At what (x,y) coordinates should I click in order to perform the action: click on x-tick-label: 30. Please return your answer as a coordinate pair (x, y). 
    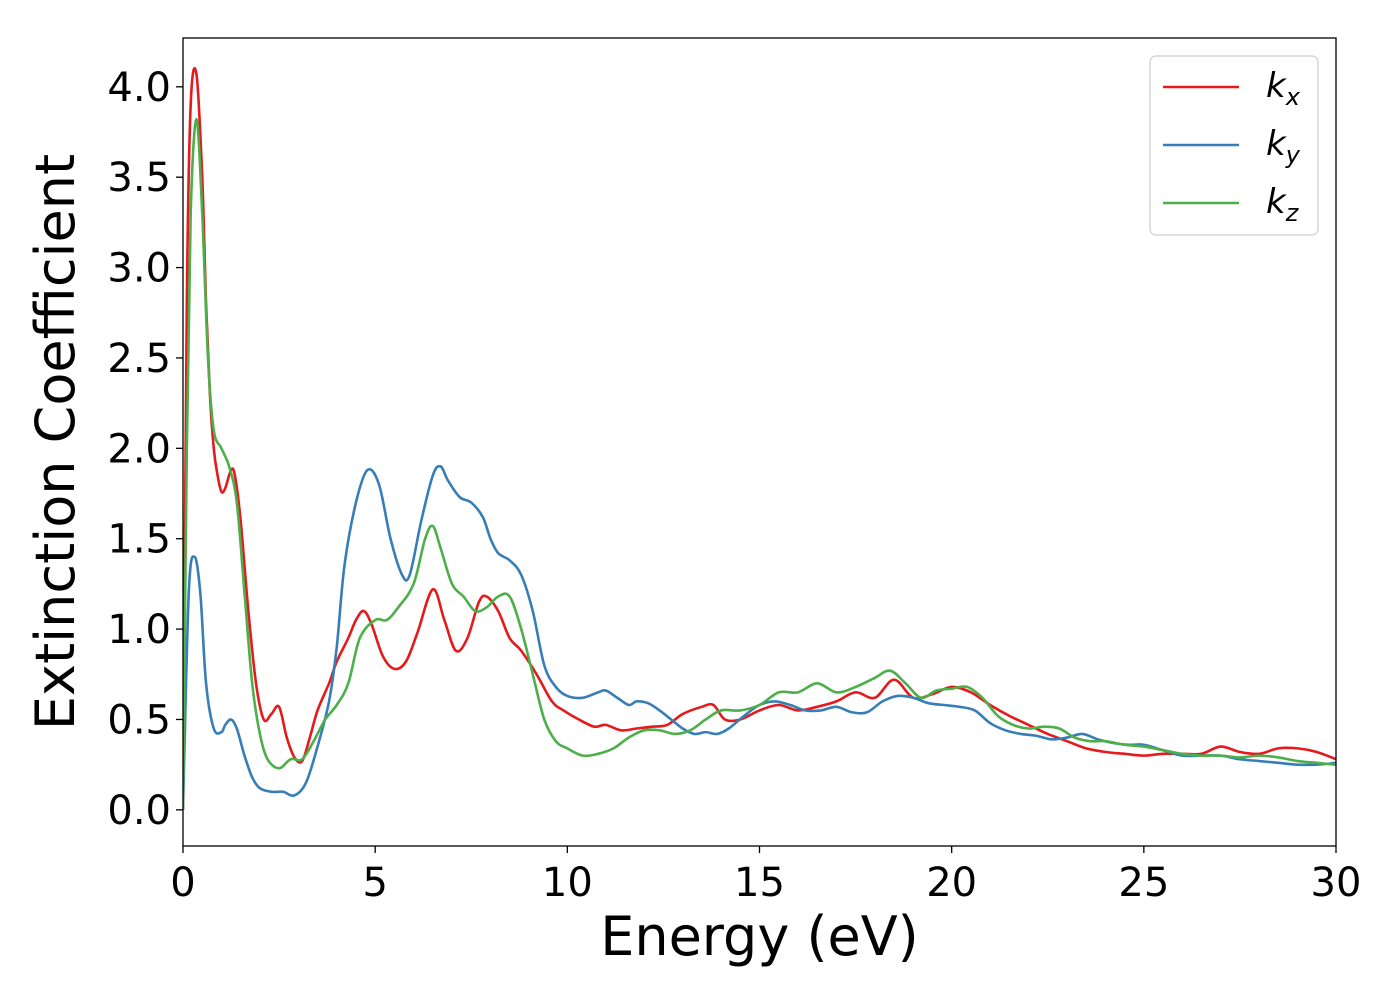
    Looking at the image, I should click on (1336, 883).